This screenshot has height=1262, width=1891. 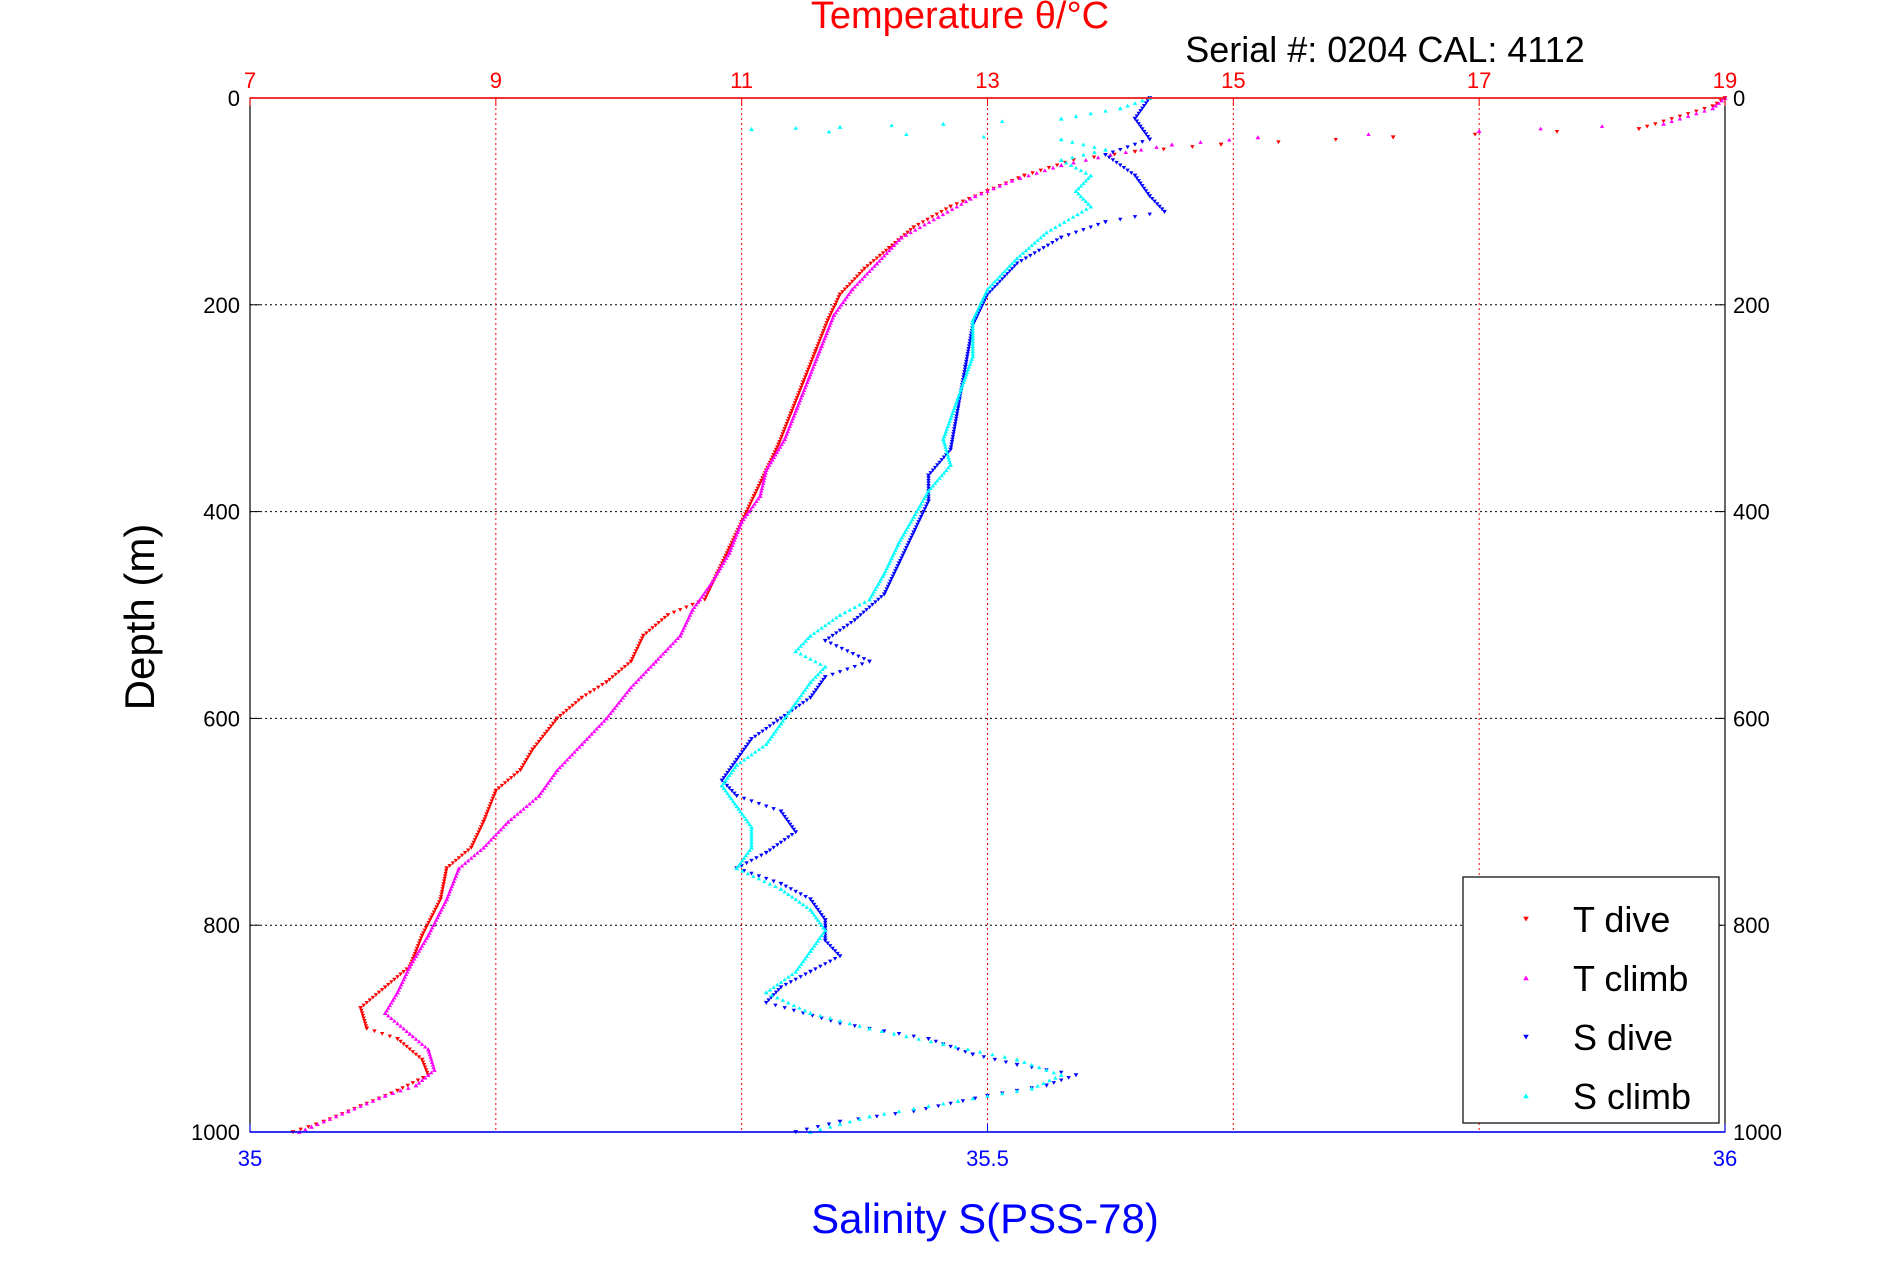 I want to click on legend-marker, so click(x=1526, y=919).